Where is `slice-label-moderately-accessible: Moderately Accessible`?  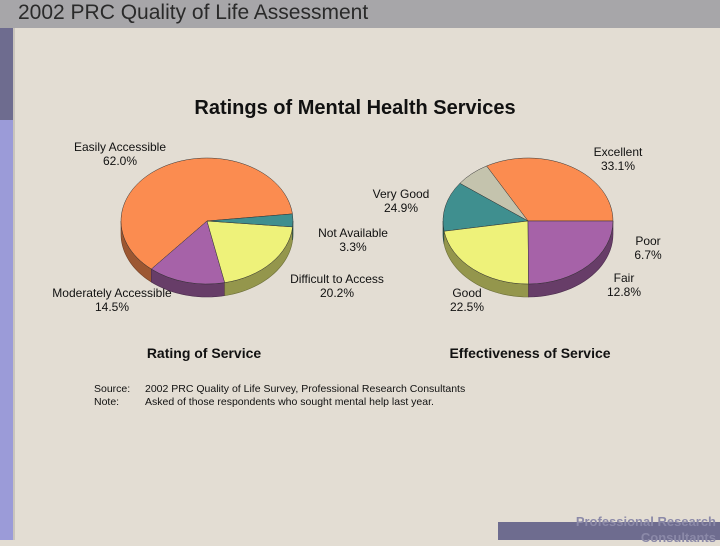 slice-label-moderately-accessible: Moderately Accessible is located at coordinates (112, 293).